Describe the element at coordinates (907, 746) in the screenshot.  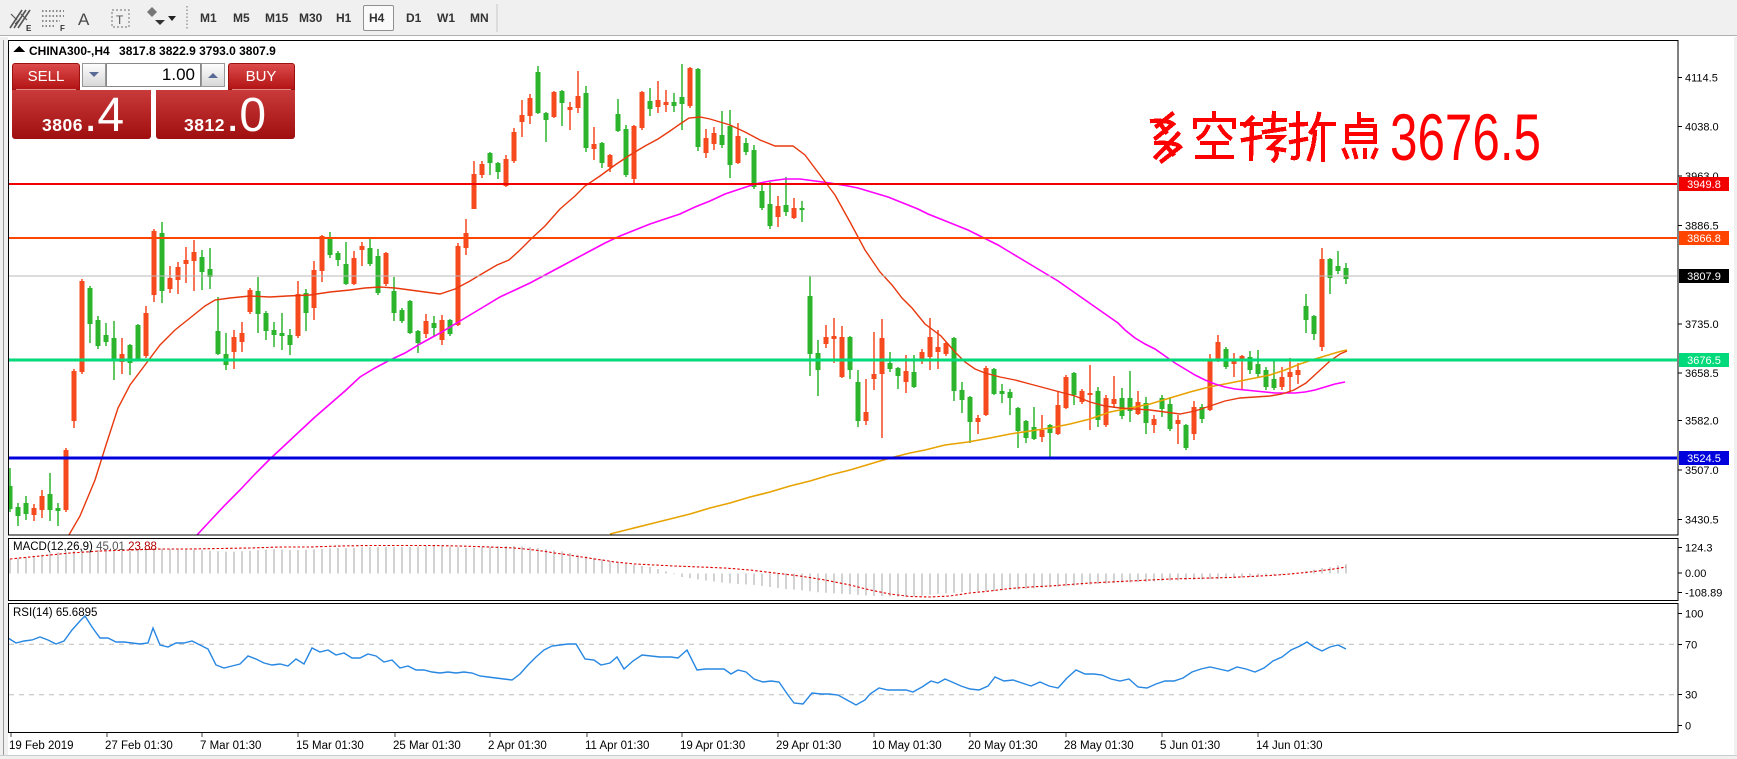
I see `svg-text: 10 May 01:30` at that location.